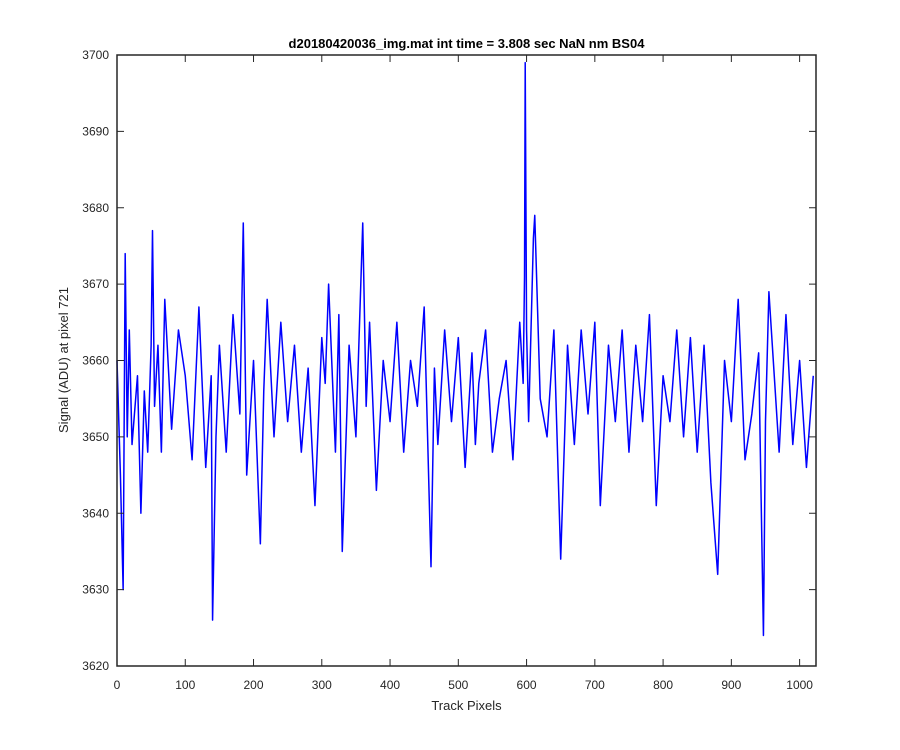  What do you see at coordinates (254, 685) in the screenshot?
I see `x-tick-label: 200` at bounding box center [254, 685].